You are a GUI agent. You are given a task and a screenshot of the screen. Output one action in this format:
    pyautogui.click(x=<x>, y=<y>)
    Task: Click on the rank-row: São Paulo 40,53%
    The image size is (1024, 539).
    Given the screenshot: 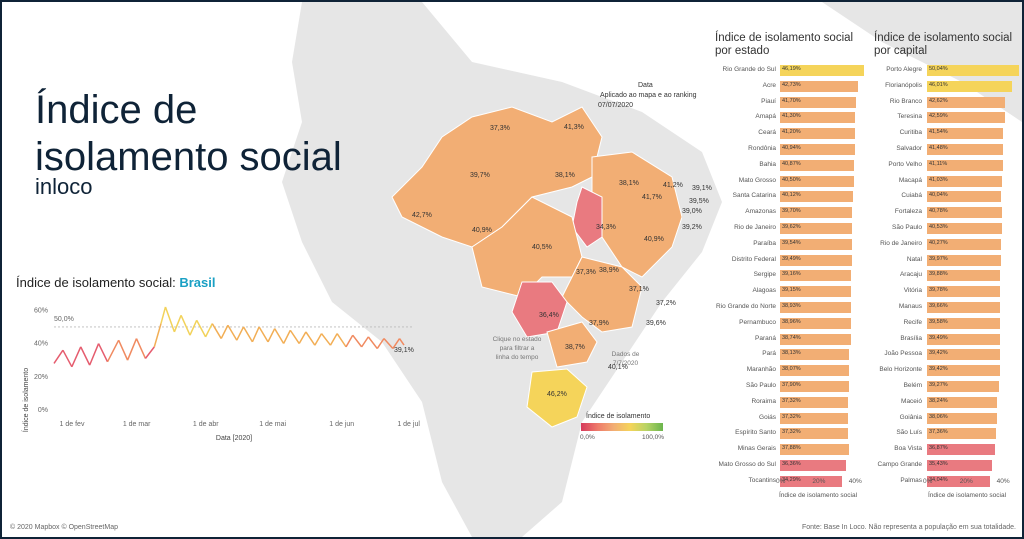 What is the action you would take?
    pyautogui.click(x=512, y=228)
    